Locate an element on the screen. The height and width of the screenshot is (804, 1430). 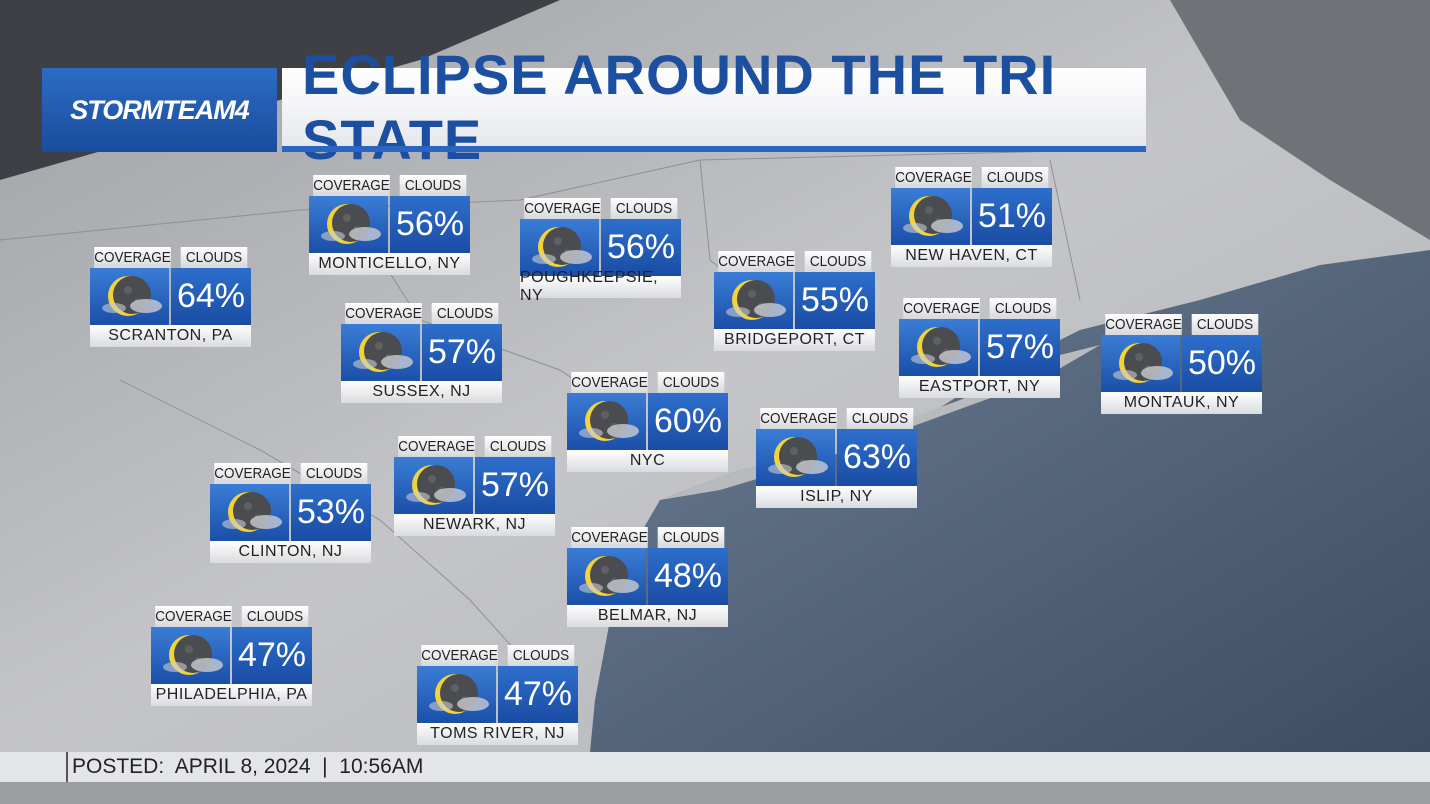
clouds-value: 64% is located at coordinates (211, 296).